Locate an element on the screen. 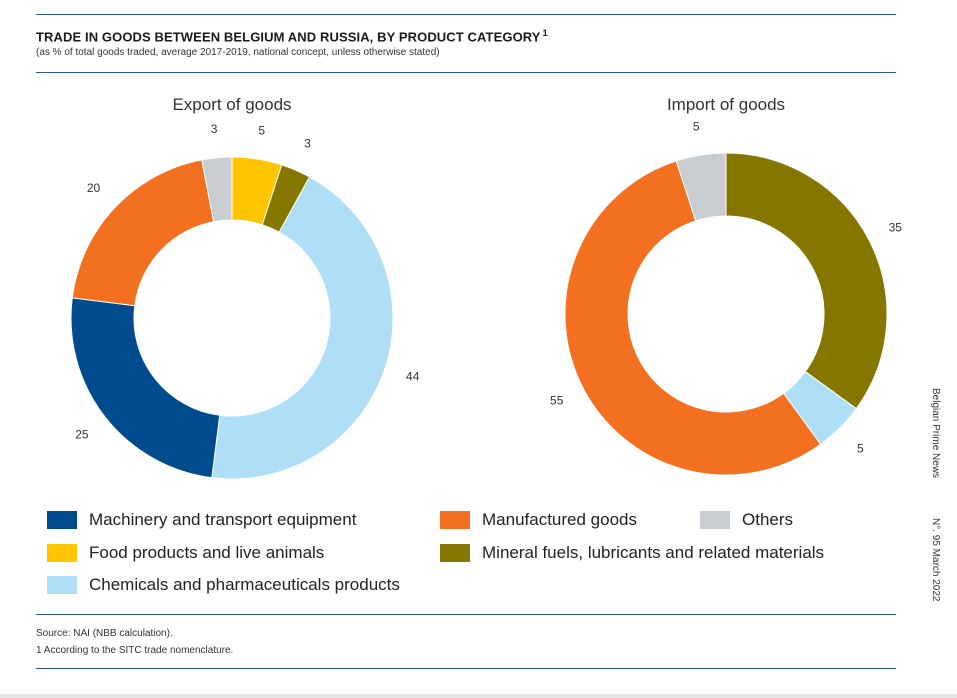 The width and height of the screenshot is (957, 698). import-slice-mineral-fuels-lubricants-and-related-materials is located at coordinates (806, 281).